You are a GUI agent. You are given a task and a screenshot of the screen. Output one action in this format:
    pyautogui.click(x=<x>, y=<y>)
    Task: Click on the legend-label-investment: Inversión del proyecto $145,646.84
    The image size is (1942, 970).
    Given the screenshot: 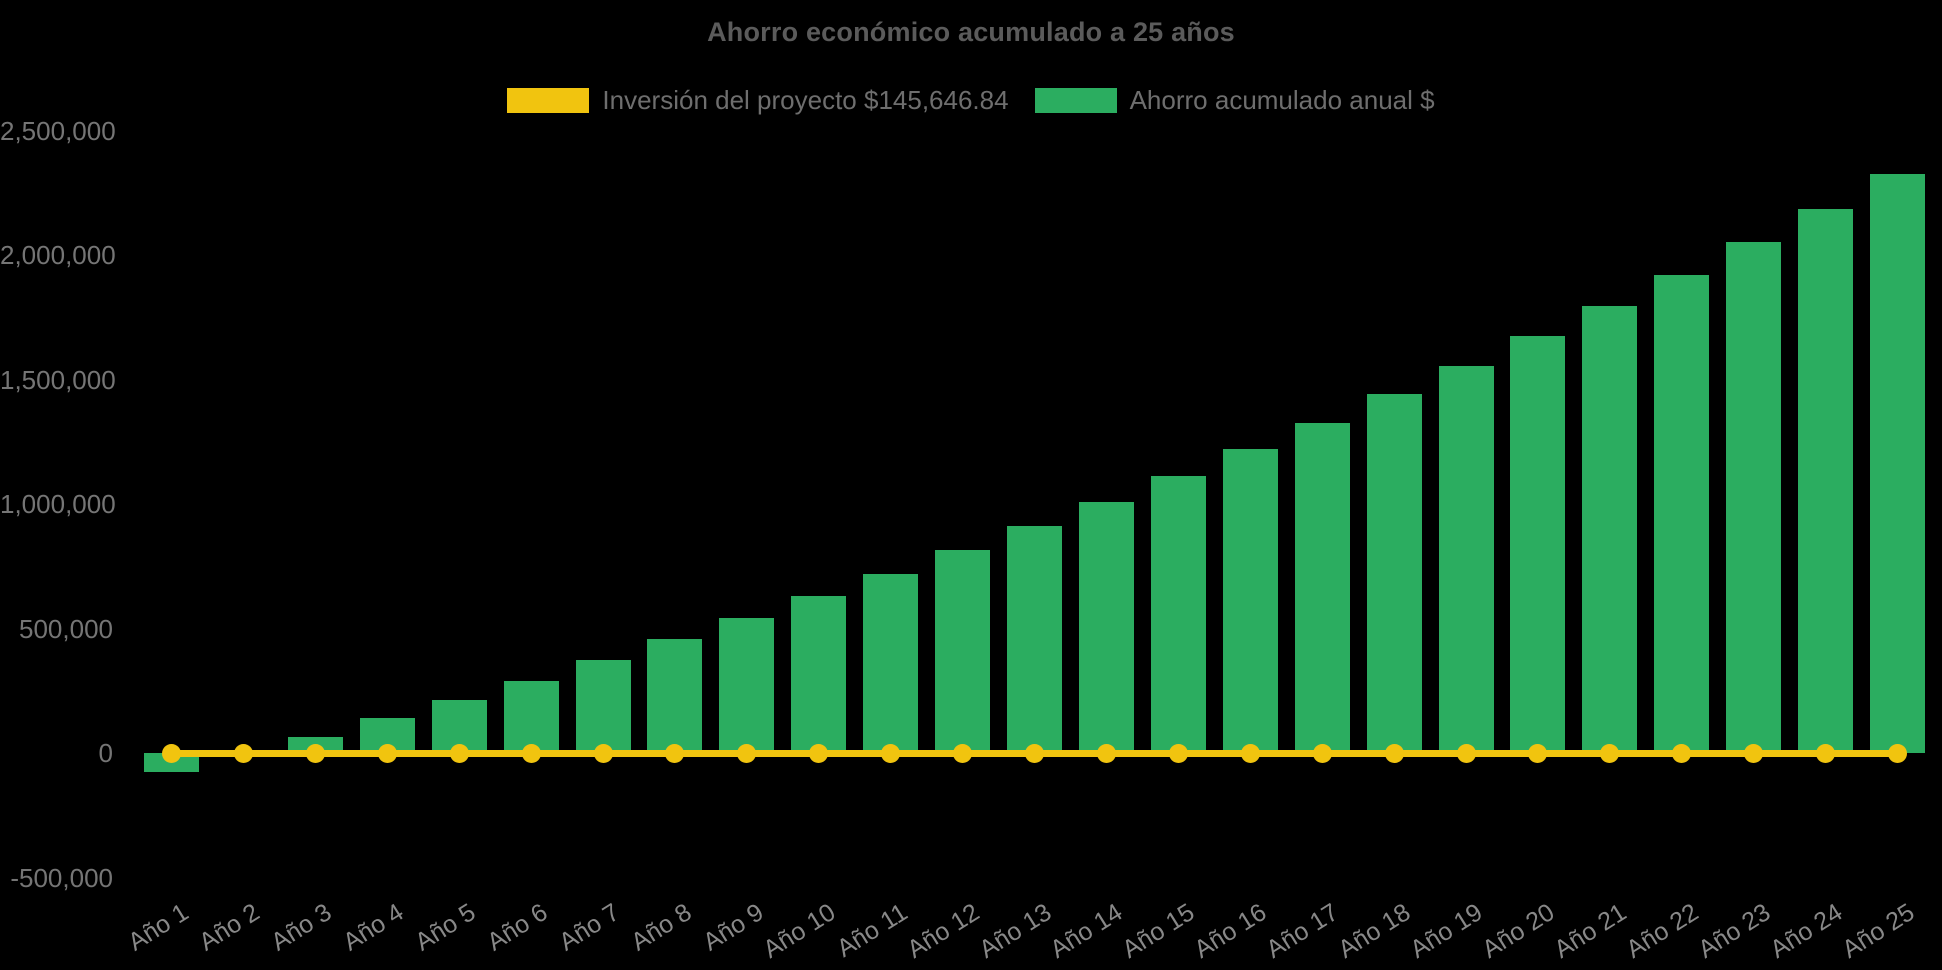 What is the action you would take?
    pyautogui.click(x=805, y=100)
    